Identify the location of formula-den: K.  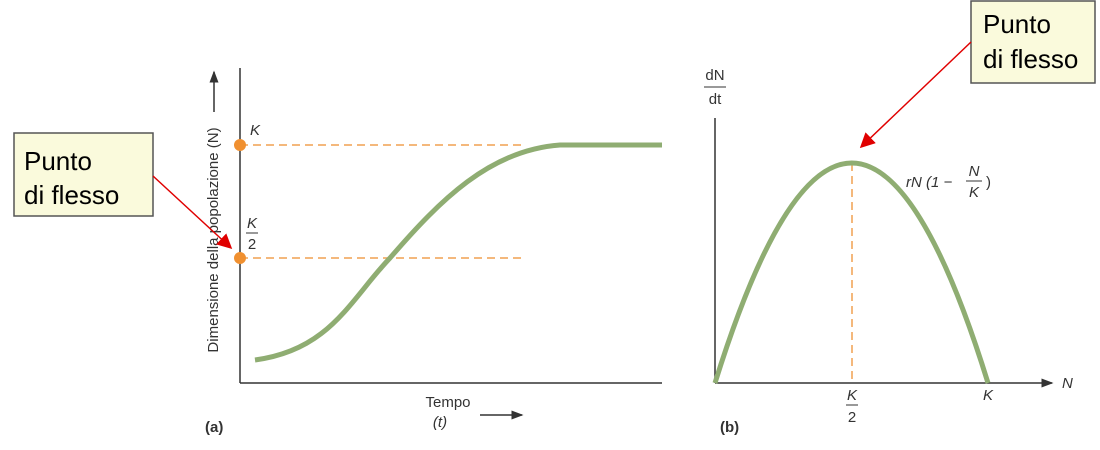
(974, 192).